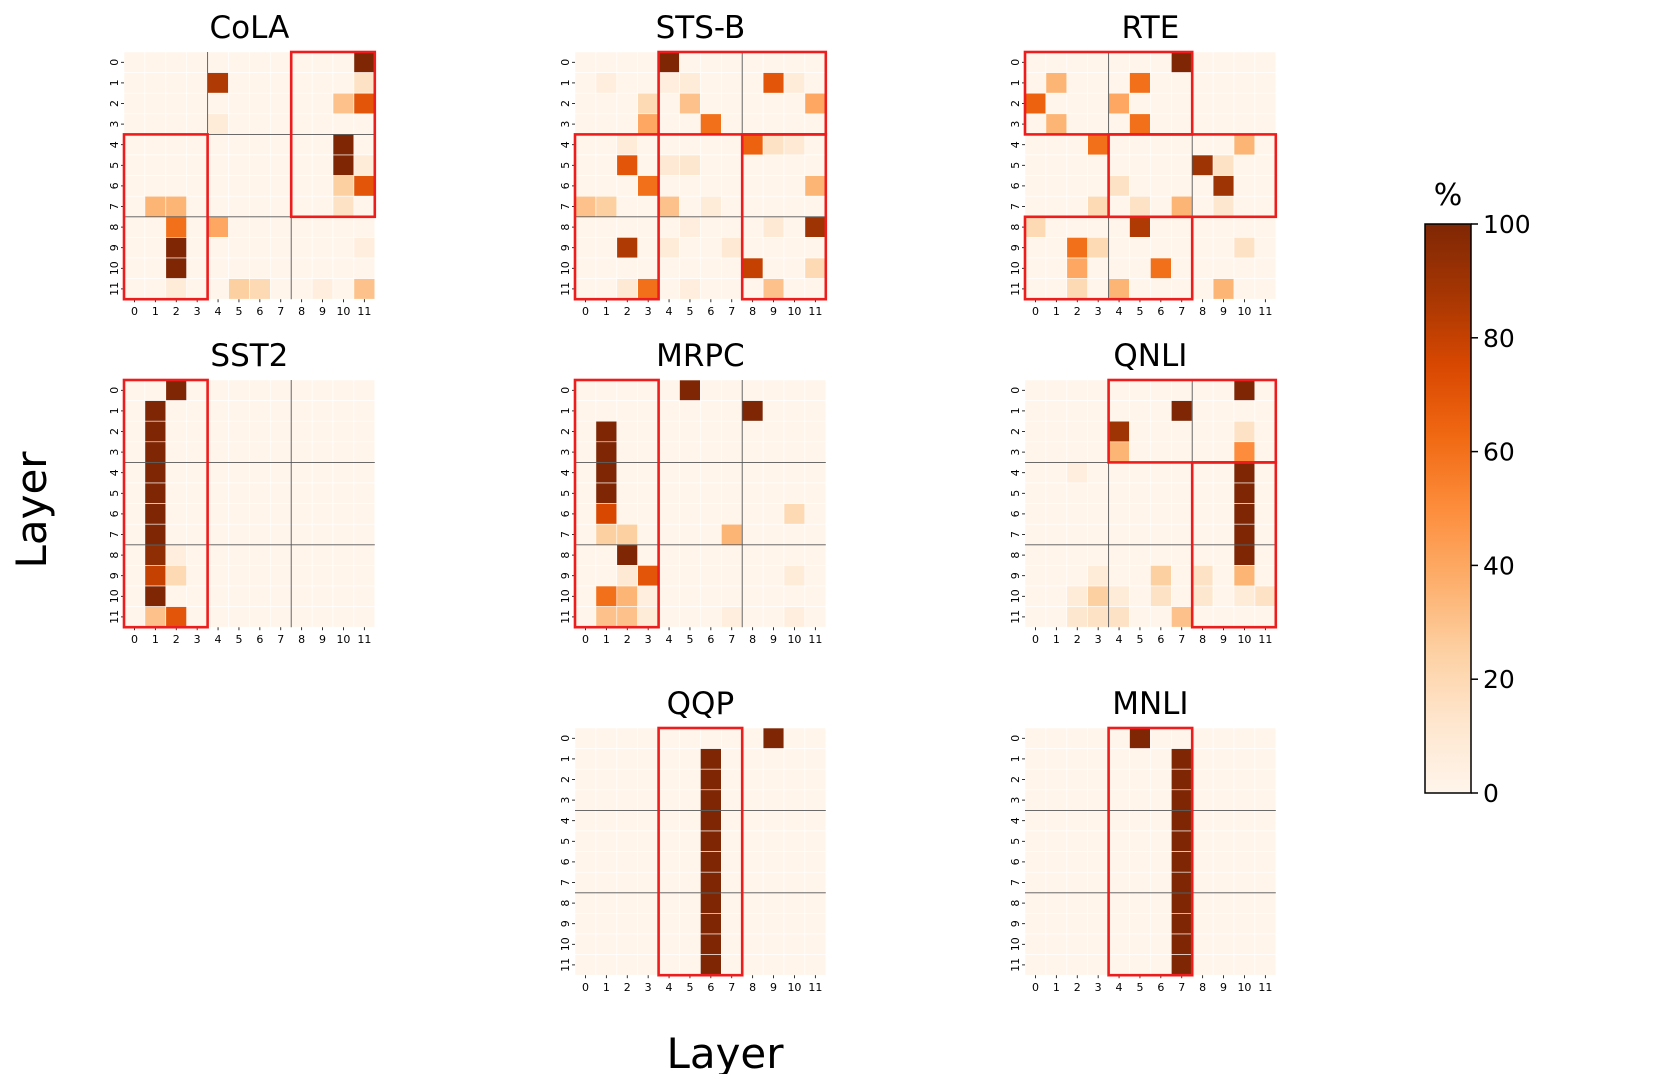 The width and height of the screenshot is (1661, 1074). Describe the element at coordinates (1015, 227) in the screenshot. I see `y-tick-label: 8` at that location.